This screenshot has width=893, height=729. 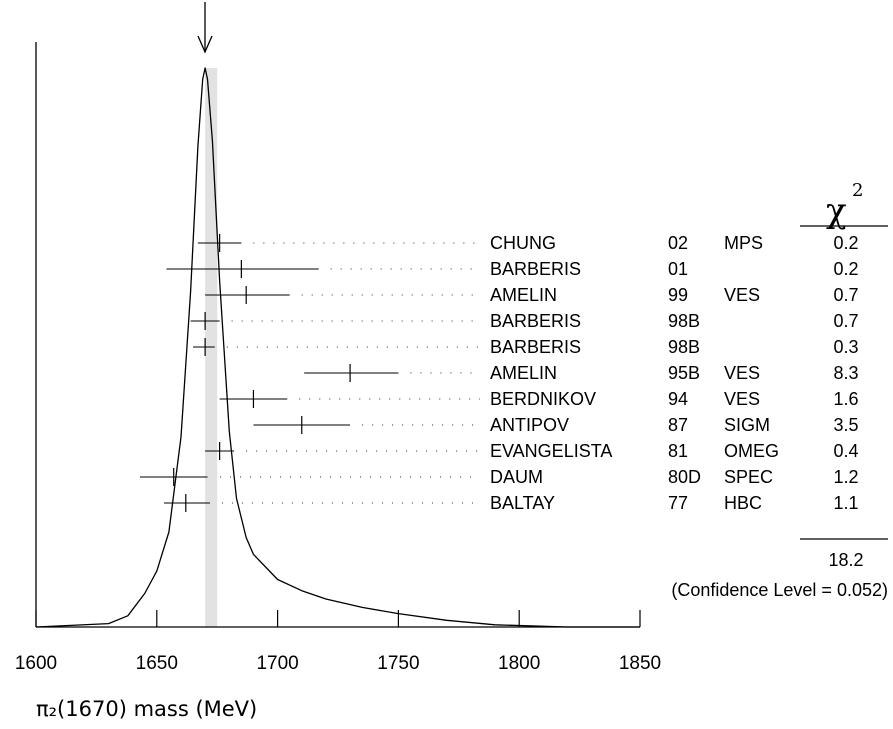 What do you see at coordinates (678, 399) in the screenshot?
I see `year-label: 94` at bounding box center [678, 399].